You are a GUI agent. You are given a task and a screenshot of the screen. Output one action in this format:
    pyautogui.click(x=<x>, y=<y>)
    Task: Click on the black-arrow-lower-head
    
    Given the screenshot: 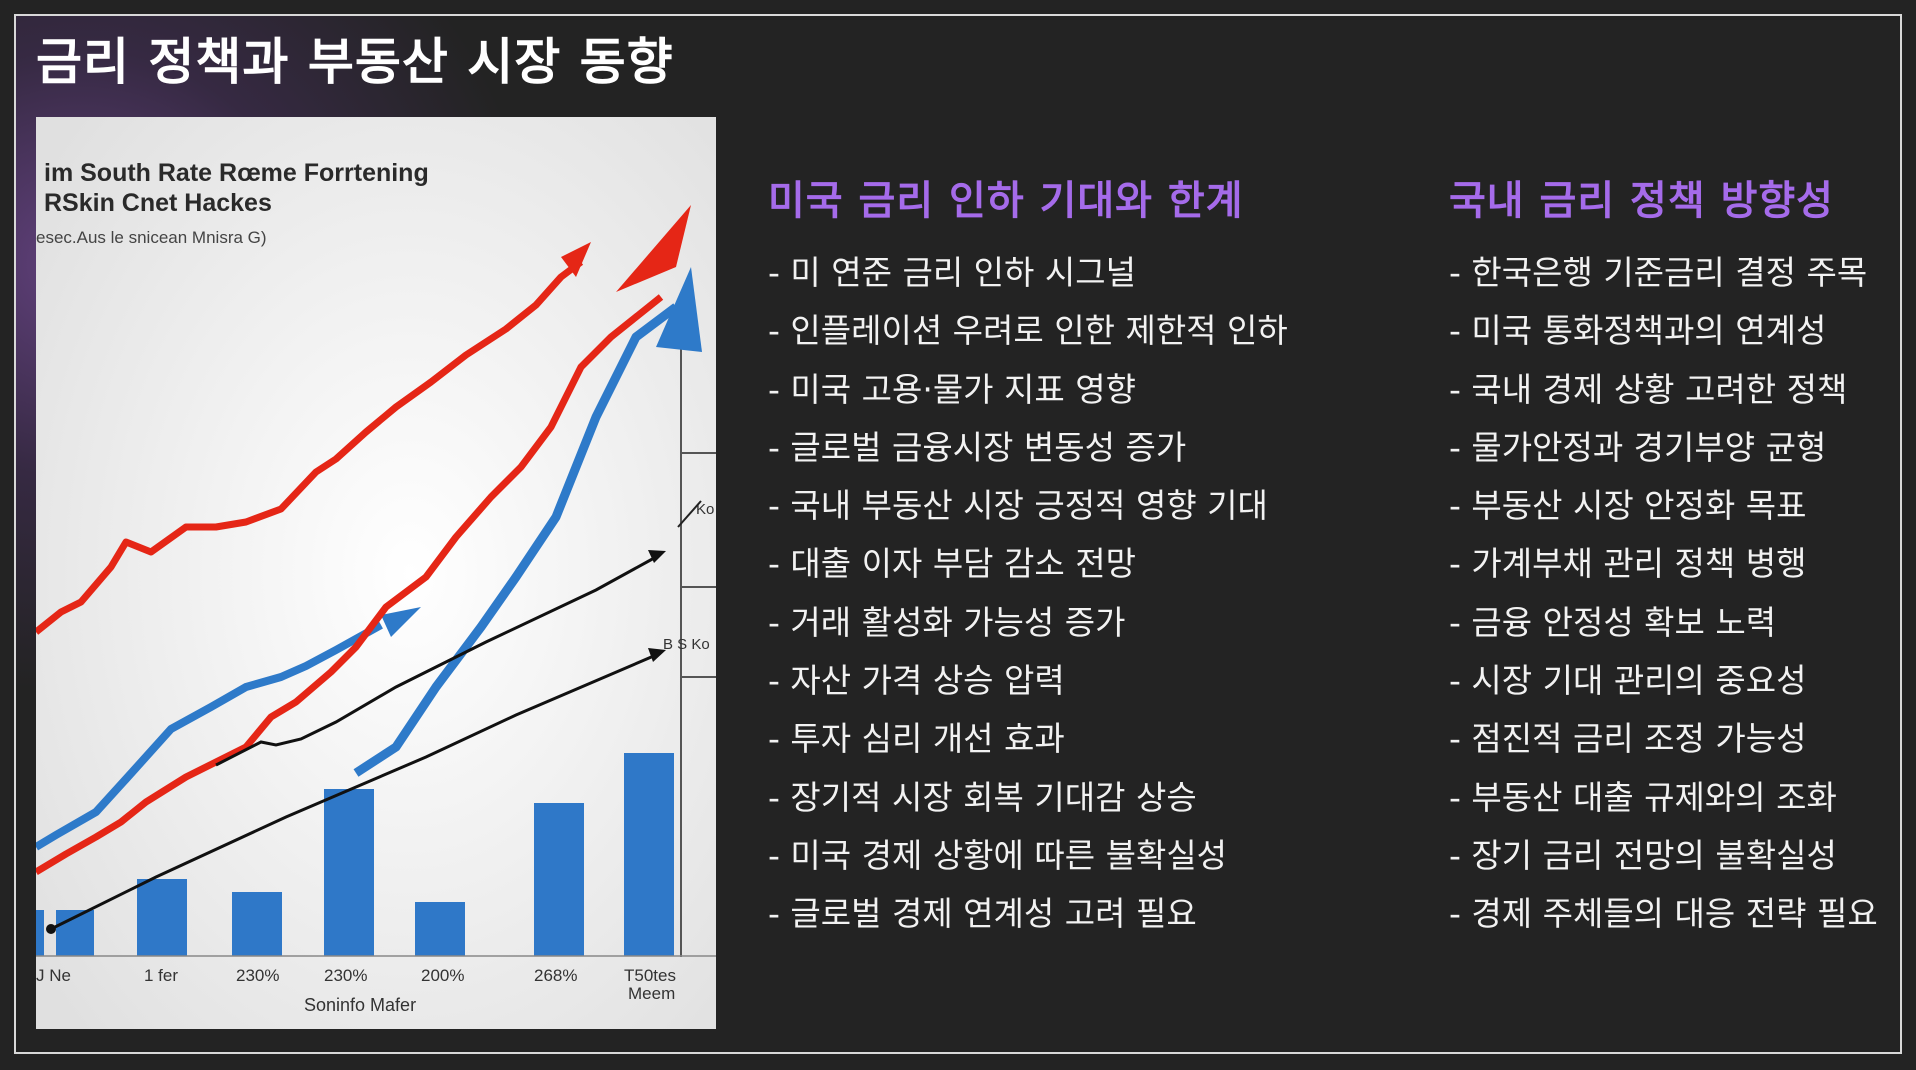 What is the action you would take?
    pyautogui.click(x=657, y=655)
    